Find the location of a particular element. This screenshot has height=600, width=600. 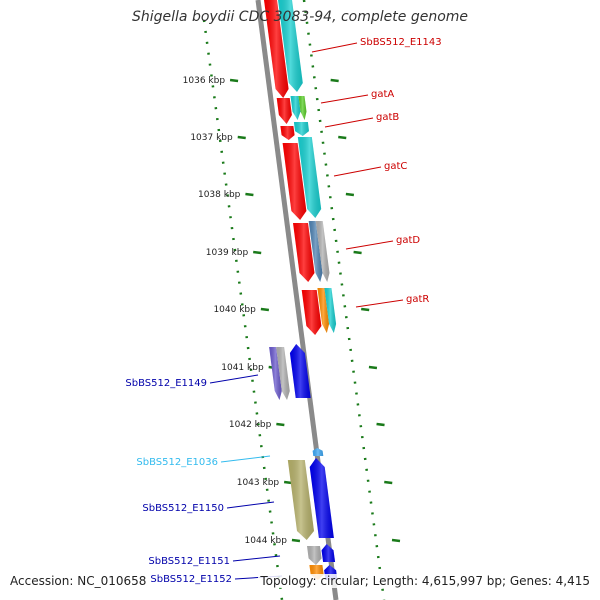

gene-label-SbBS512_E1036: SbBS512_E1036 is located at coordinates (177, 462).